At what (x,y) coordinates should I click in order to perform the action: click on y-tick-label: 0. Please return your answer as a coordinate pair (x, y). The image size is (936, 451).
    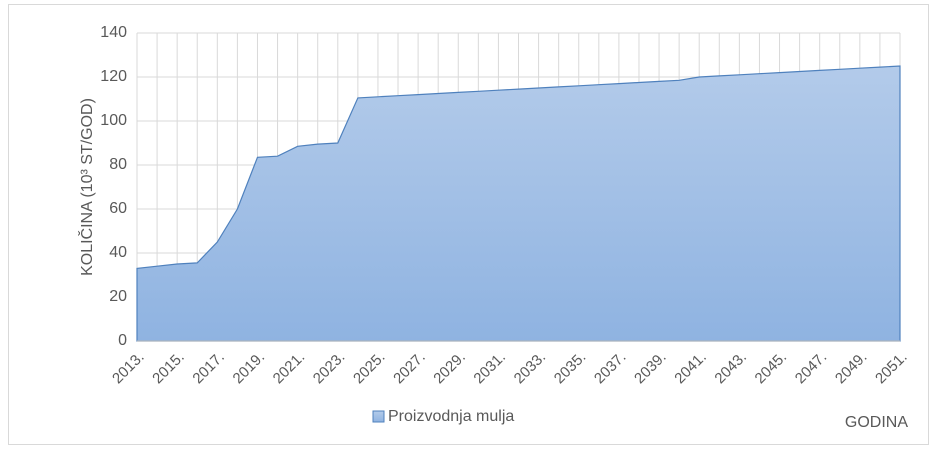
    Looking at the image, I should click on (122, 340).